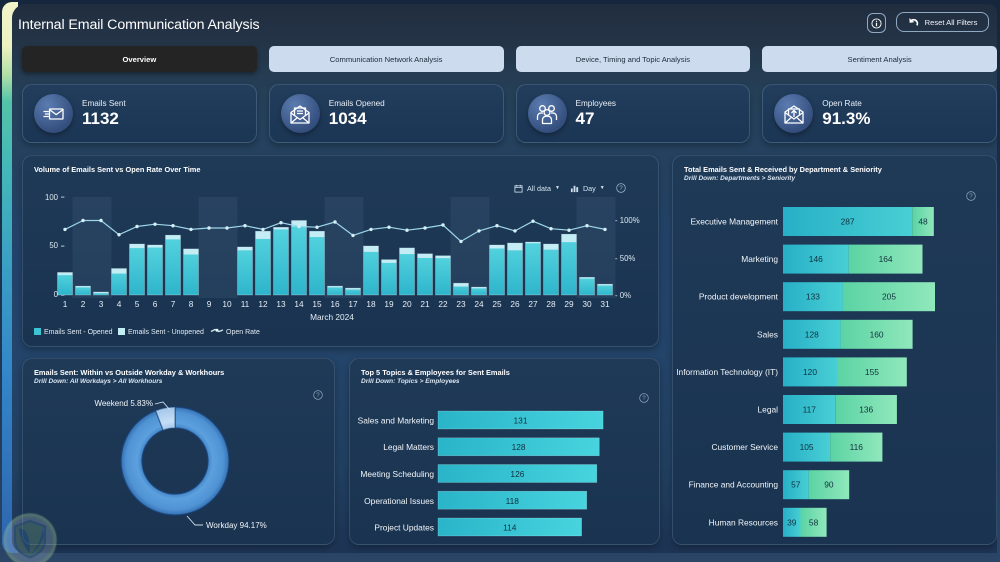  What do you see at coordinates (551, 304) in the screenshot?
I see `svg-text: 28` at bounding box center [551, 304].